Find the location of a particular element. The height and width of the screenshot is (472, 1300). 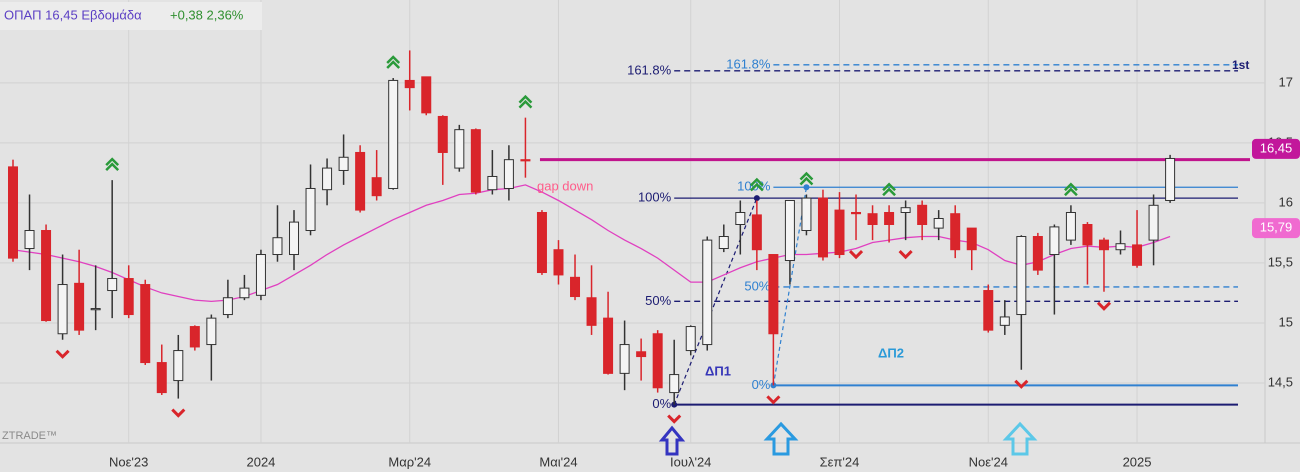

ma-label: 15,79 is located at coordinates (1276, 227).